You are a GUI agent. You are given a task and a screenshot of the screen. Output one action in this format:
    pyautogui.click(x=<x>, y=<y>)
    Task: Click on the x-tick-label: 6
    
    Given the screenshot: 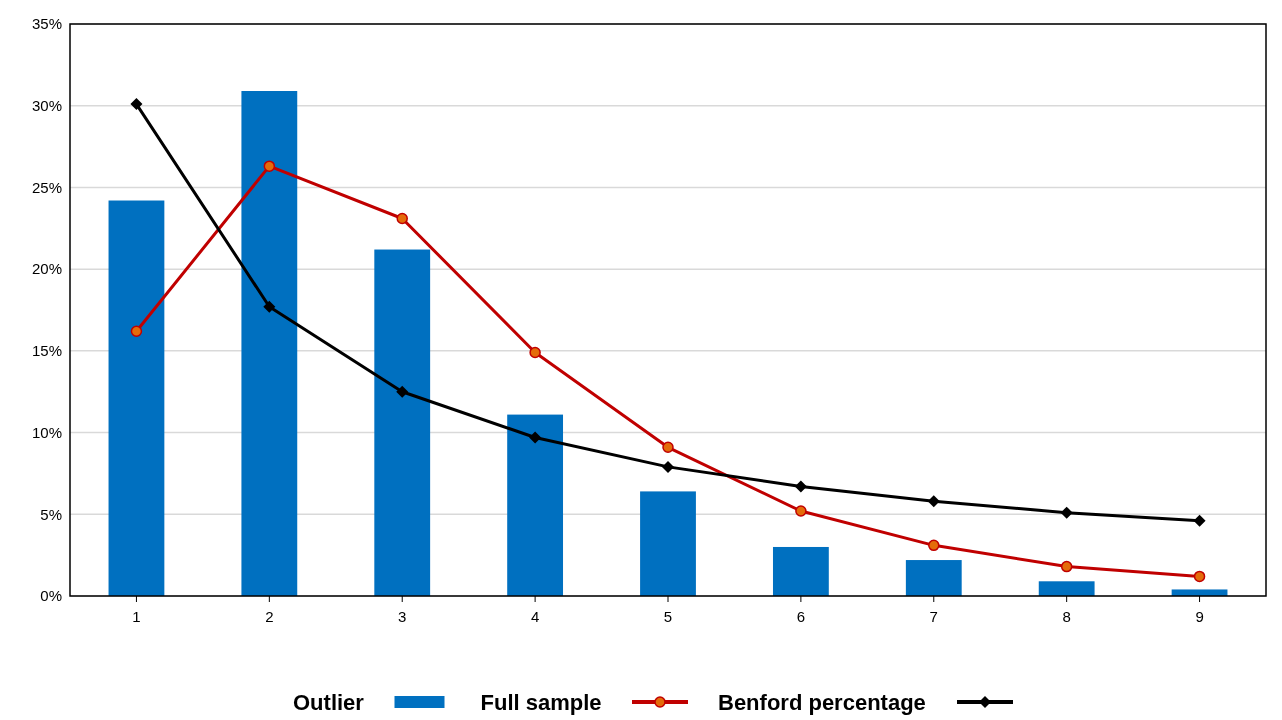 What is the action you would take?
    pyautogui.click(x=801, y=616)
    